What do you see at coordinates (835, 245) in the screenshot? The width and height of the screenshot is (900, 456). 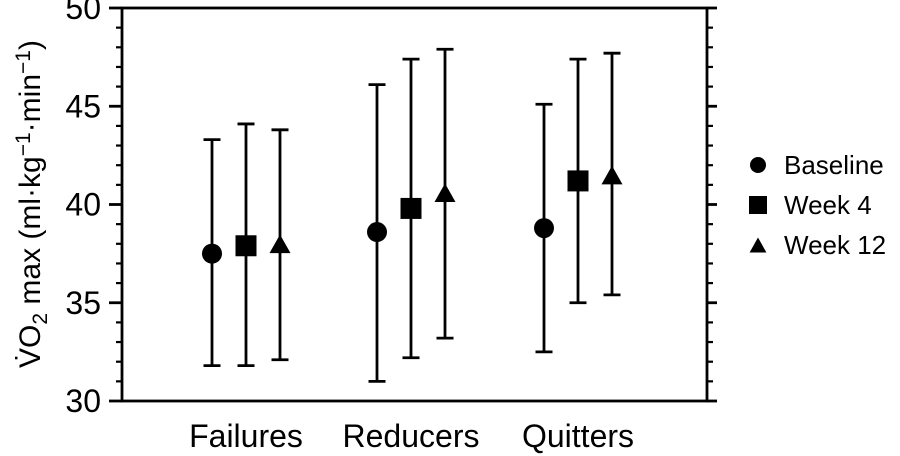 I see `legend-label-week-12: Week 12` at bounding box center [835, 245].